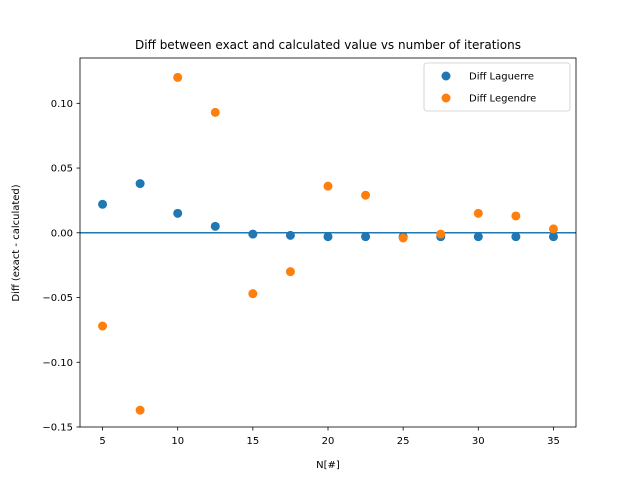 Image resolution: width=640 pixels, height=480 pixels. What do you see at coordinates (57, 363) in the screenshot?
I see `y-tick-label: −0.10` at bounding box center [57, 363].